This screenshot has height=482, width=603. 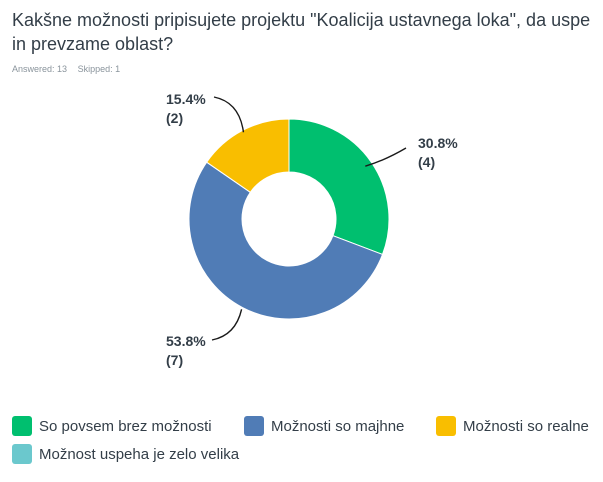 What do you see at coordinates (99, 69) in the screenshot?
I see `skipped-count: Skipped: 1` at bounding box center [99, 69].